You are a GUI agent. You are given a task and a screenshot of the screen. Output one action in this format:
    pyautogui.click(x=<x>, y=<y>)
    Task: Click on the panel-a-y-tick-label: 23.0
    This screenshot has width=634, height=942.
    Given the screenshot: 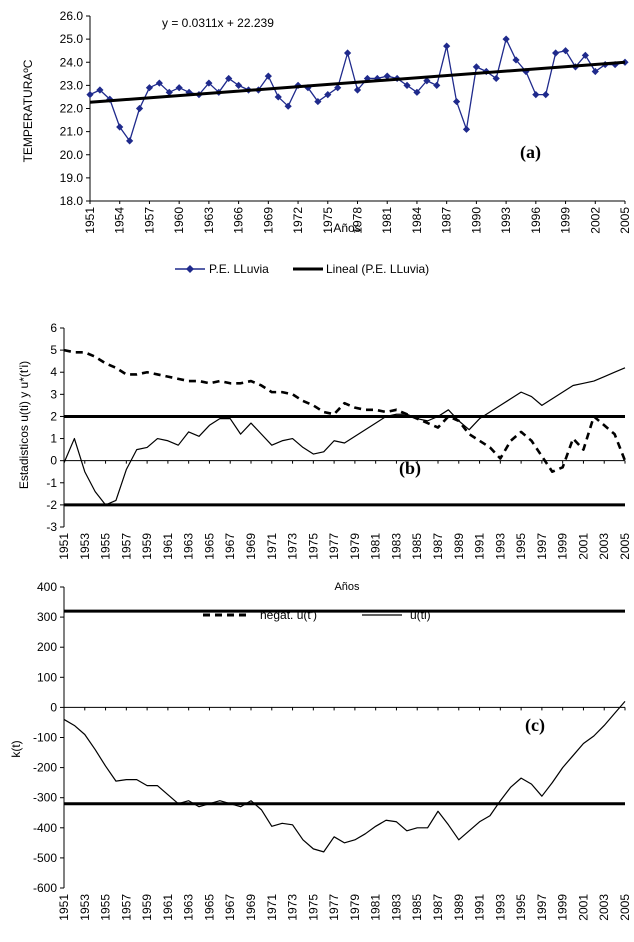 What is the action you would take?
    pyautogui.click(x=72, y=85)
    